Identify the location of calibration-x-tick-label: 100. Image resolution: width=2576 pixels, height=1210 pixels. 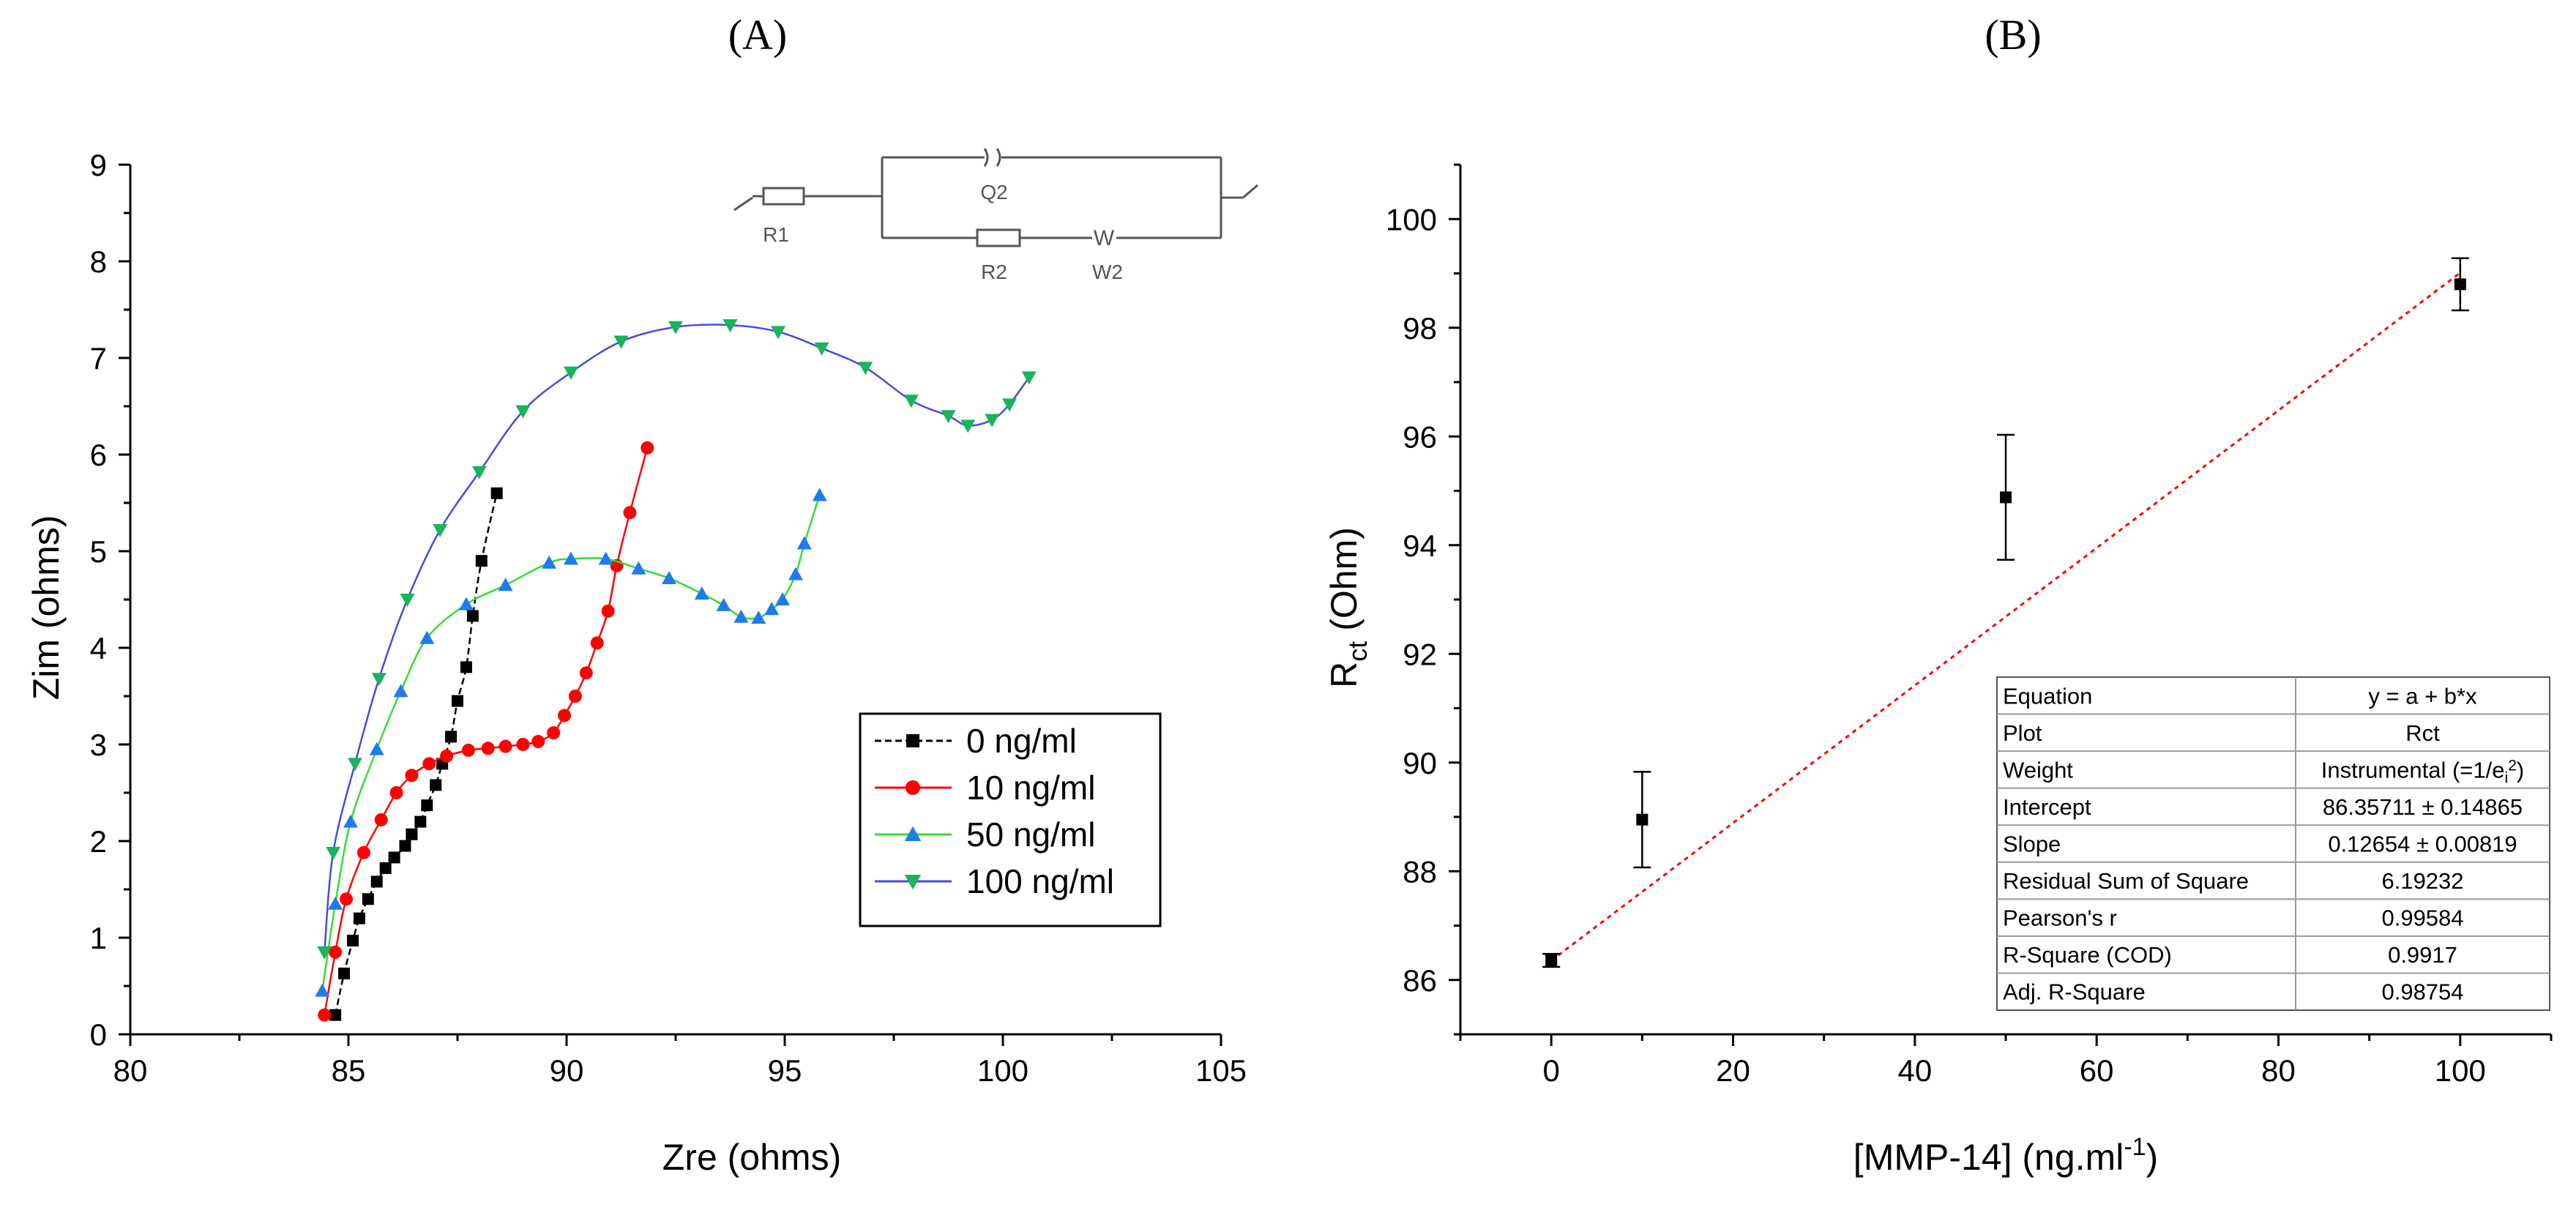
(2460, 1070).